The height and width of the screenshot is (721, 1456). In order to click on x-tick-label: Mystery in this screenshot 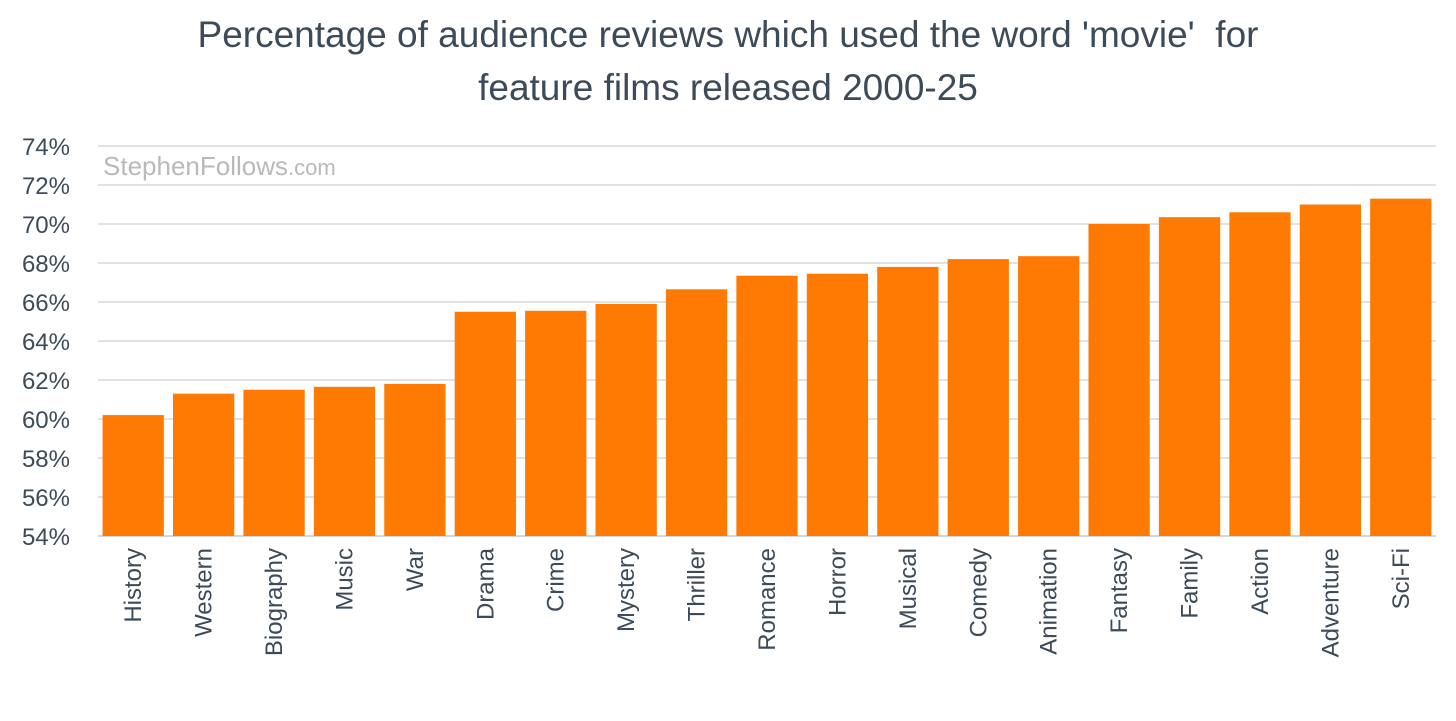, I will do `click(626, 590)`.